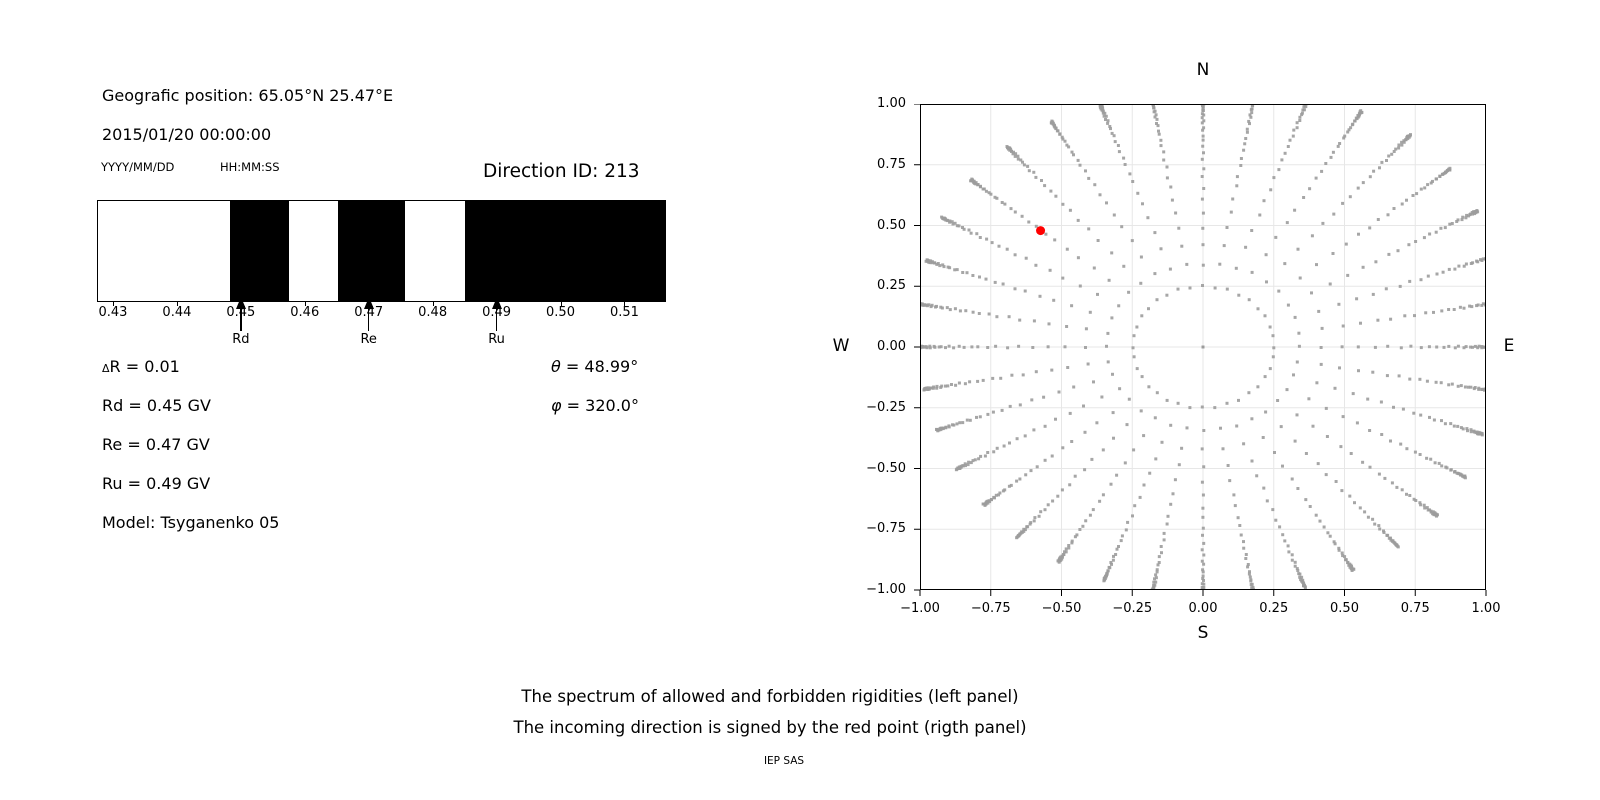 This screenshot has height=800, width=1600. What do you see at coordinates (1486, 608) in the screenshot?
I see `x-tick-label: 1.00` at bounding box center [1486, 608].